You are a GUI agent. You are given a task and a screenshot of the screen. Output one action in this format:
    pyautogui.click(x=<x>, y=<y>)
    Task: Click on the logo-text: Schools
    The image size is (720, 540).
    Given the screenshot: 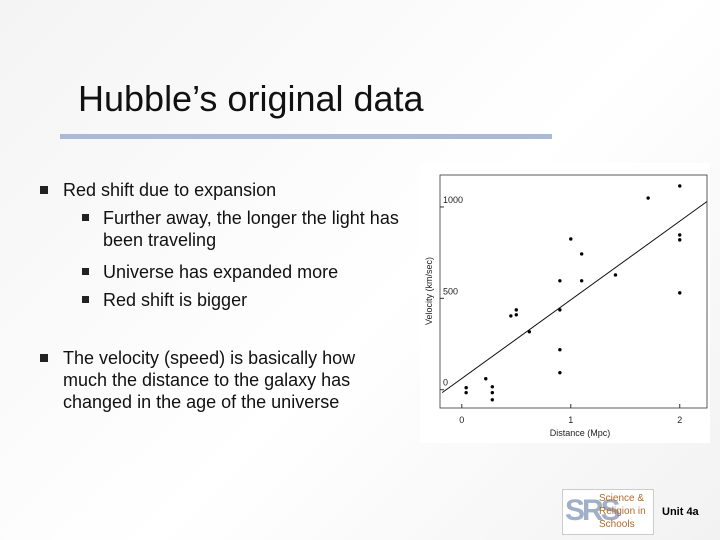 What is the action you would take?
    pyautogui.click(x=617, y=524)
    